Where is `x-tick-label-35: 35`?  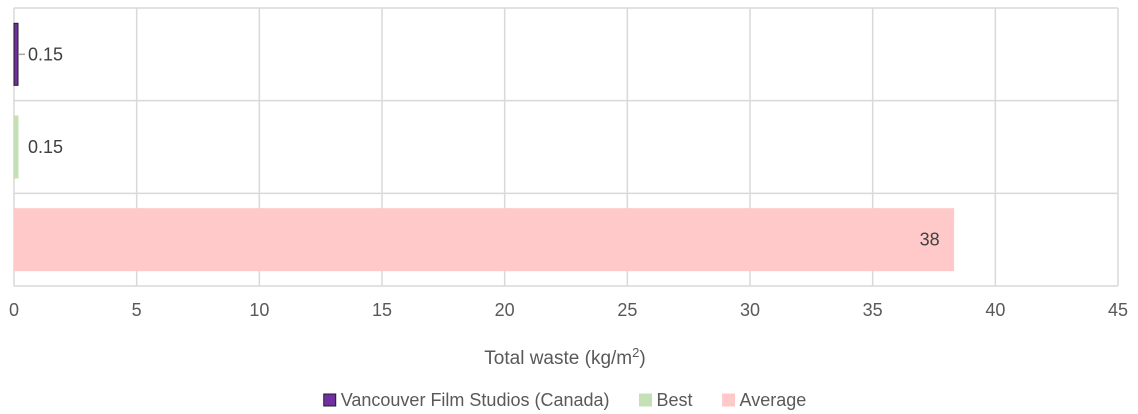
x-tick-label-35: 35 is located at coordinates (873, 310).